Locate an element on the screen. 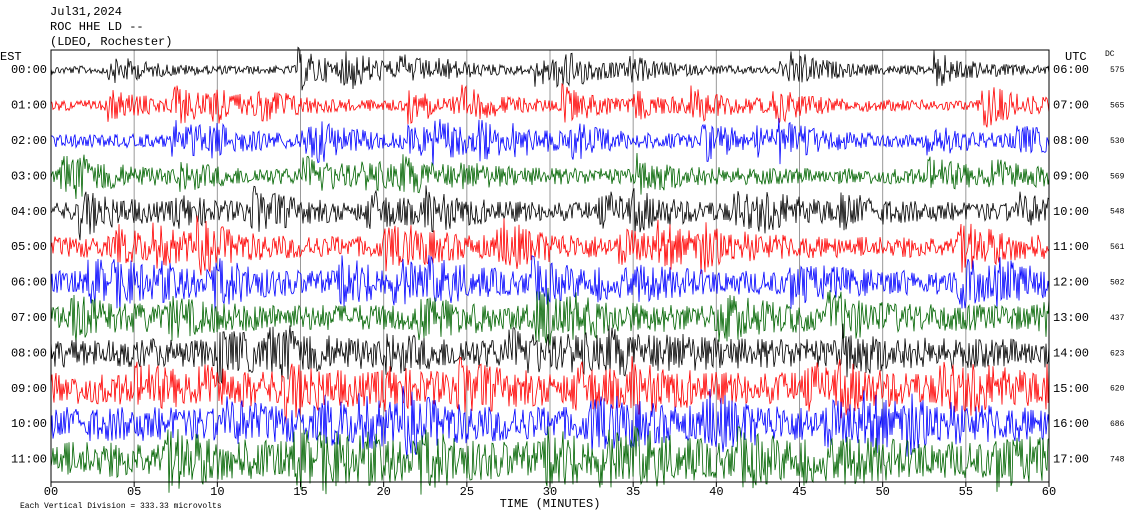 The image size is (1130, 519). x-tick-label: 05 is located at coordinates (134, 492).